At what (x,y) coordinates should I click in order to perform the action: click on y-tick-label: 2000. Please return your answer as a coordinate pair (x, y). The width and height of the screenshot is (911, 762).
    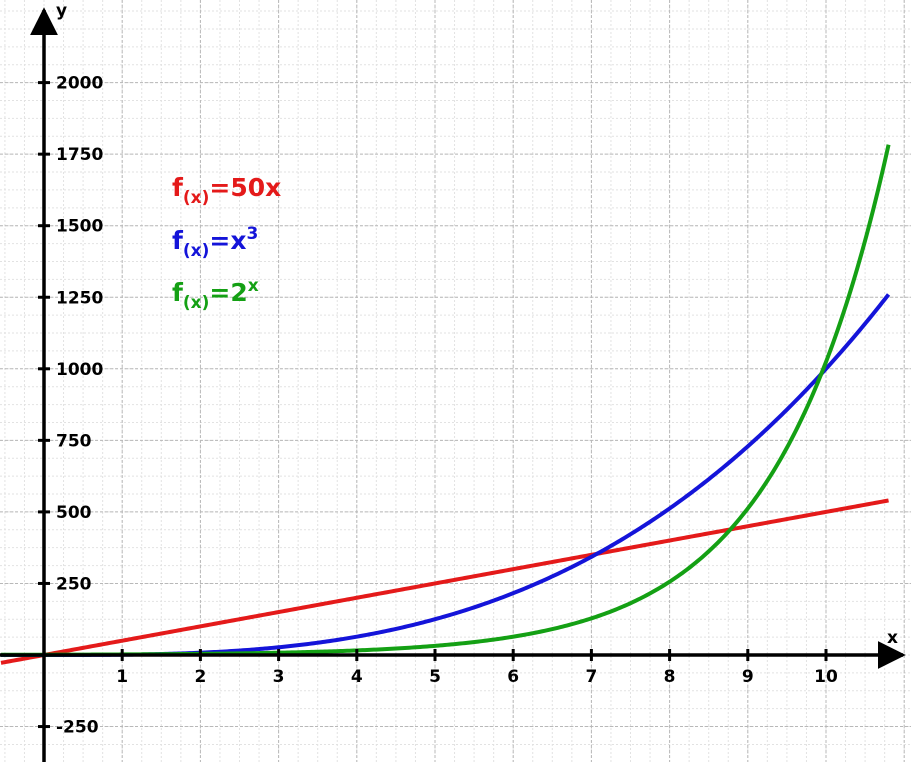
    Looking at the image, I should click on (79, 84).